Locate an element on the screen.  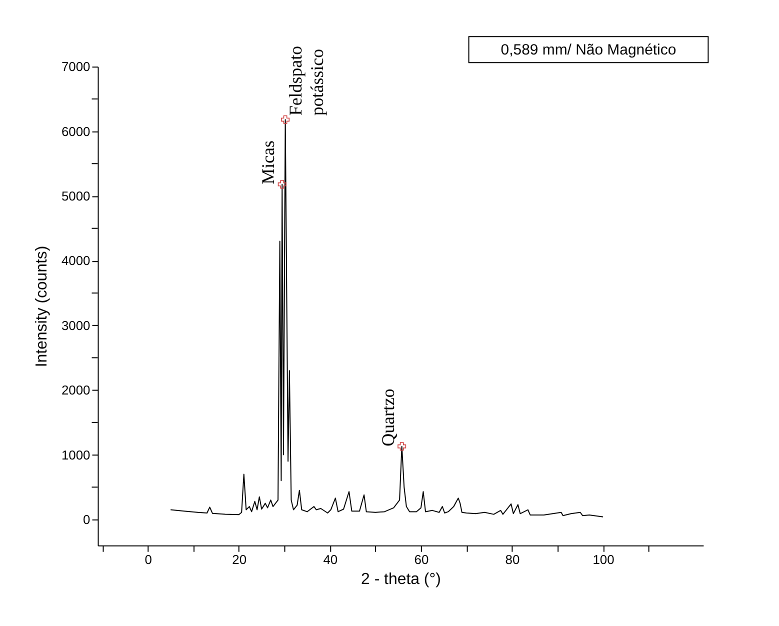
y-tick-label: 6000 is located at coordinates (75, 131).